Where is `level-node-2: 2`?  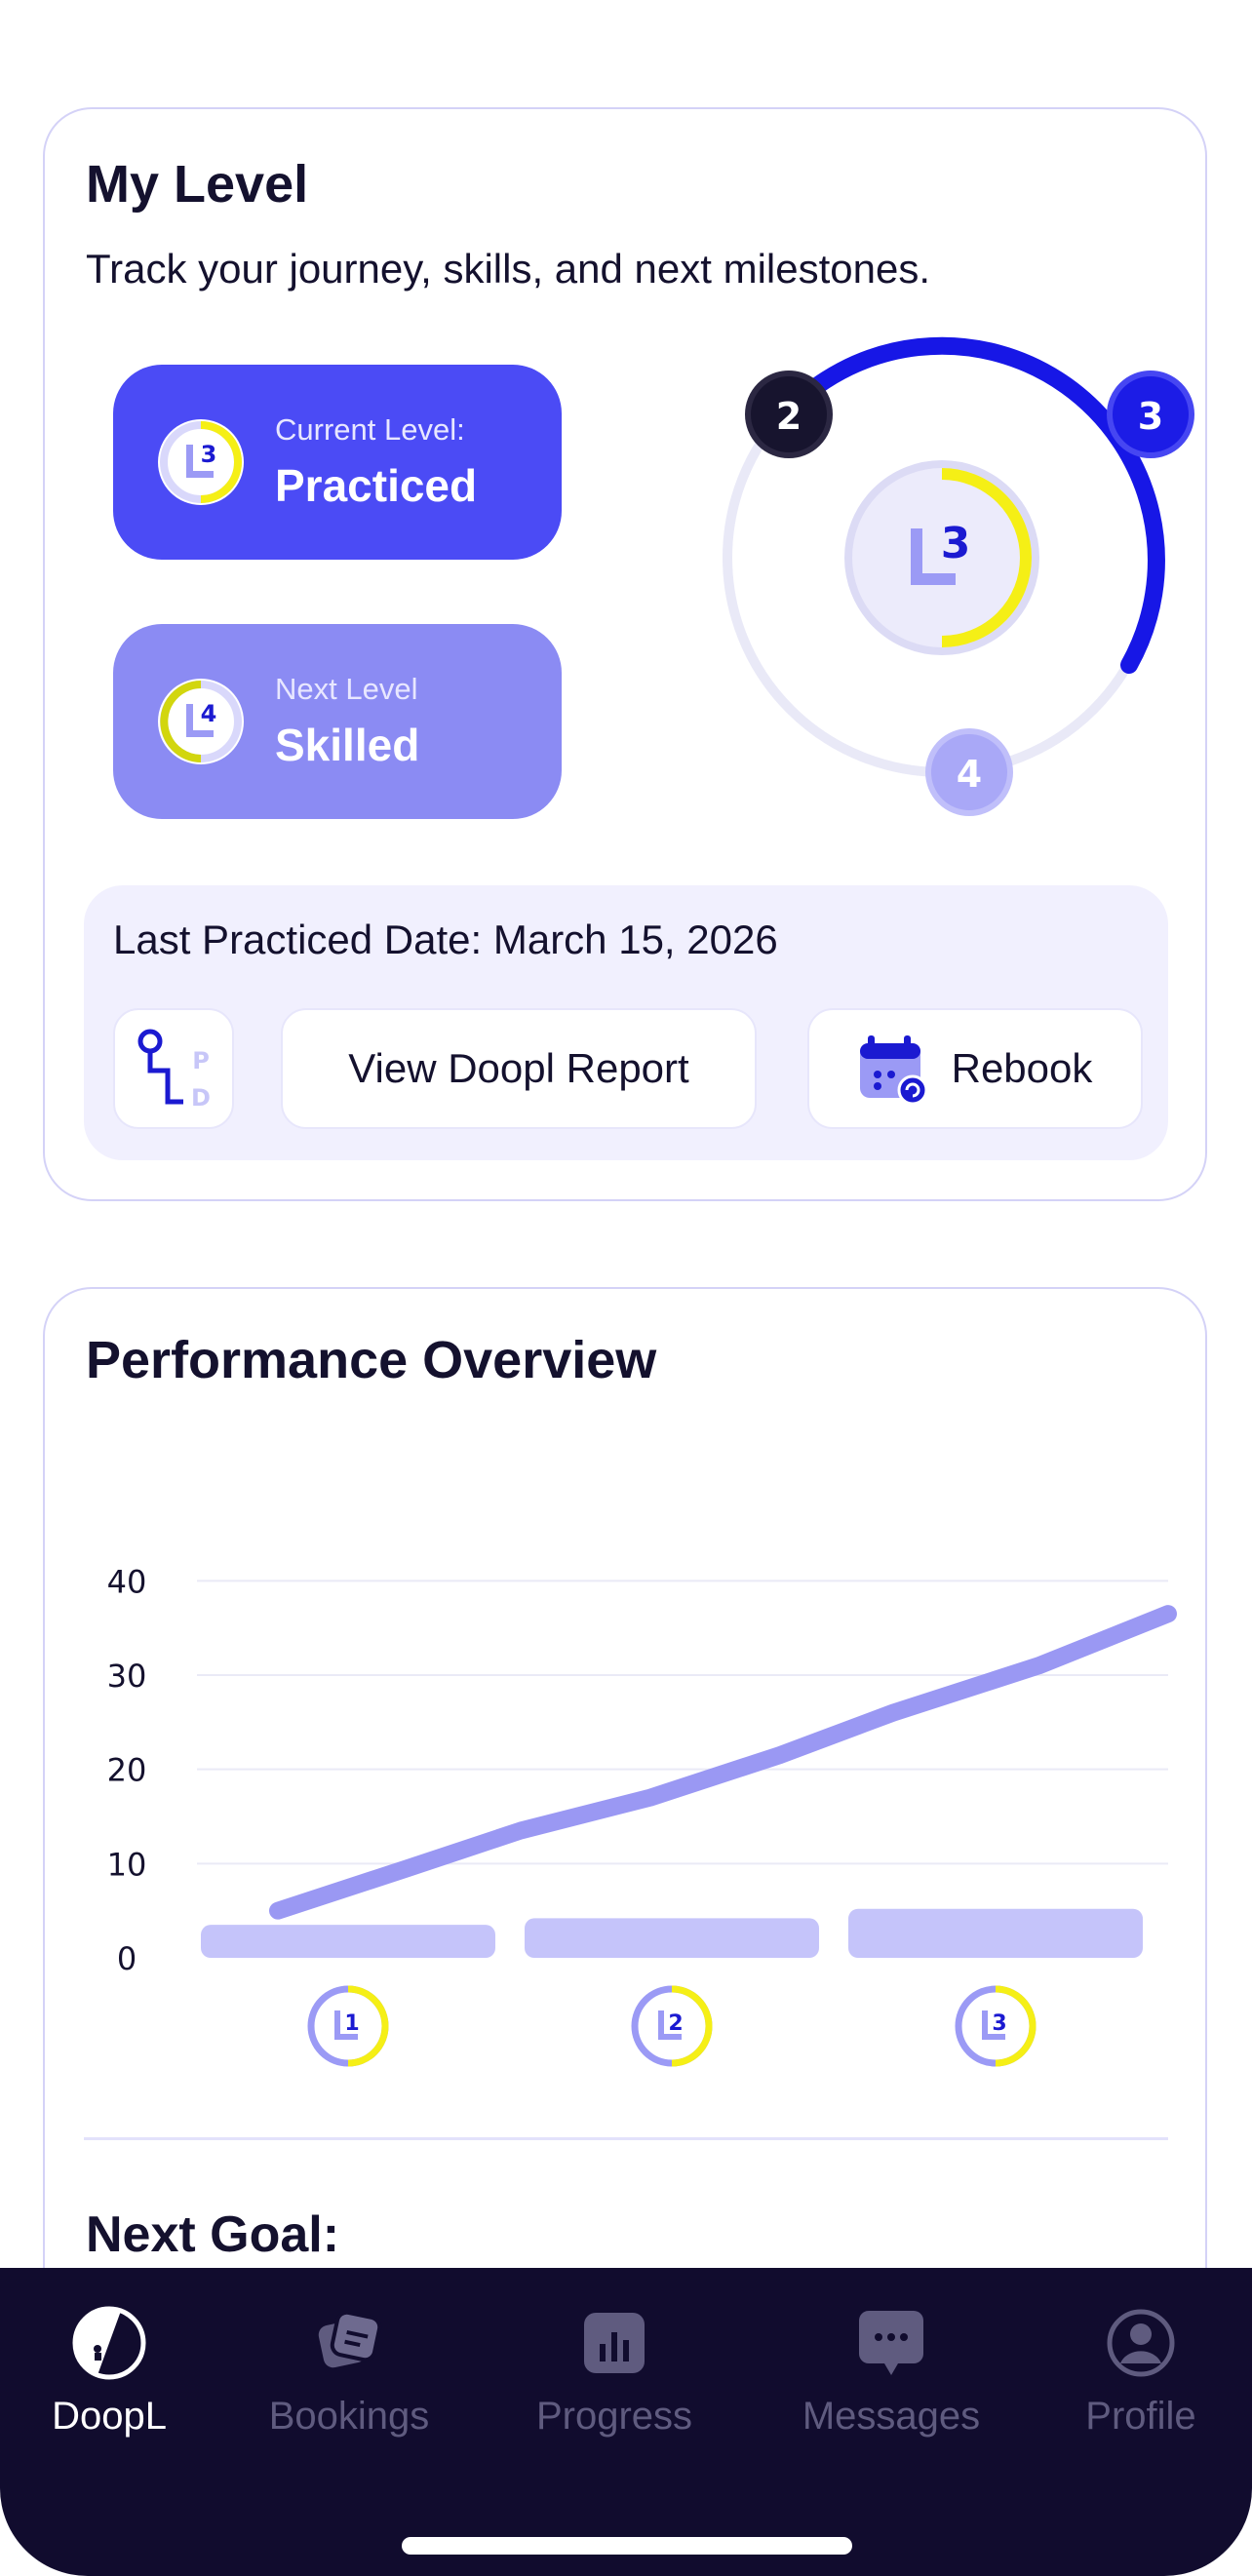
level-node-2: 2 is located at coordinates (789, 414).